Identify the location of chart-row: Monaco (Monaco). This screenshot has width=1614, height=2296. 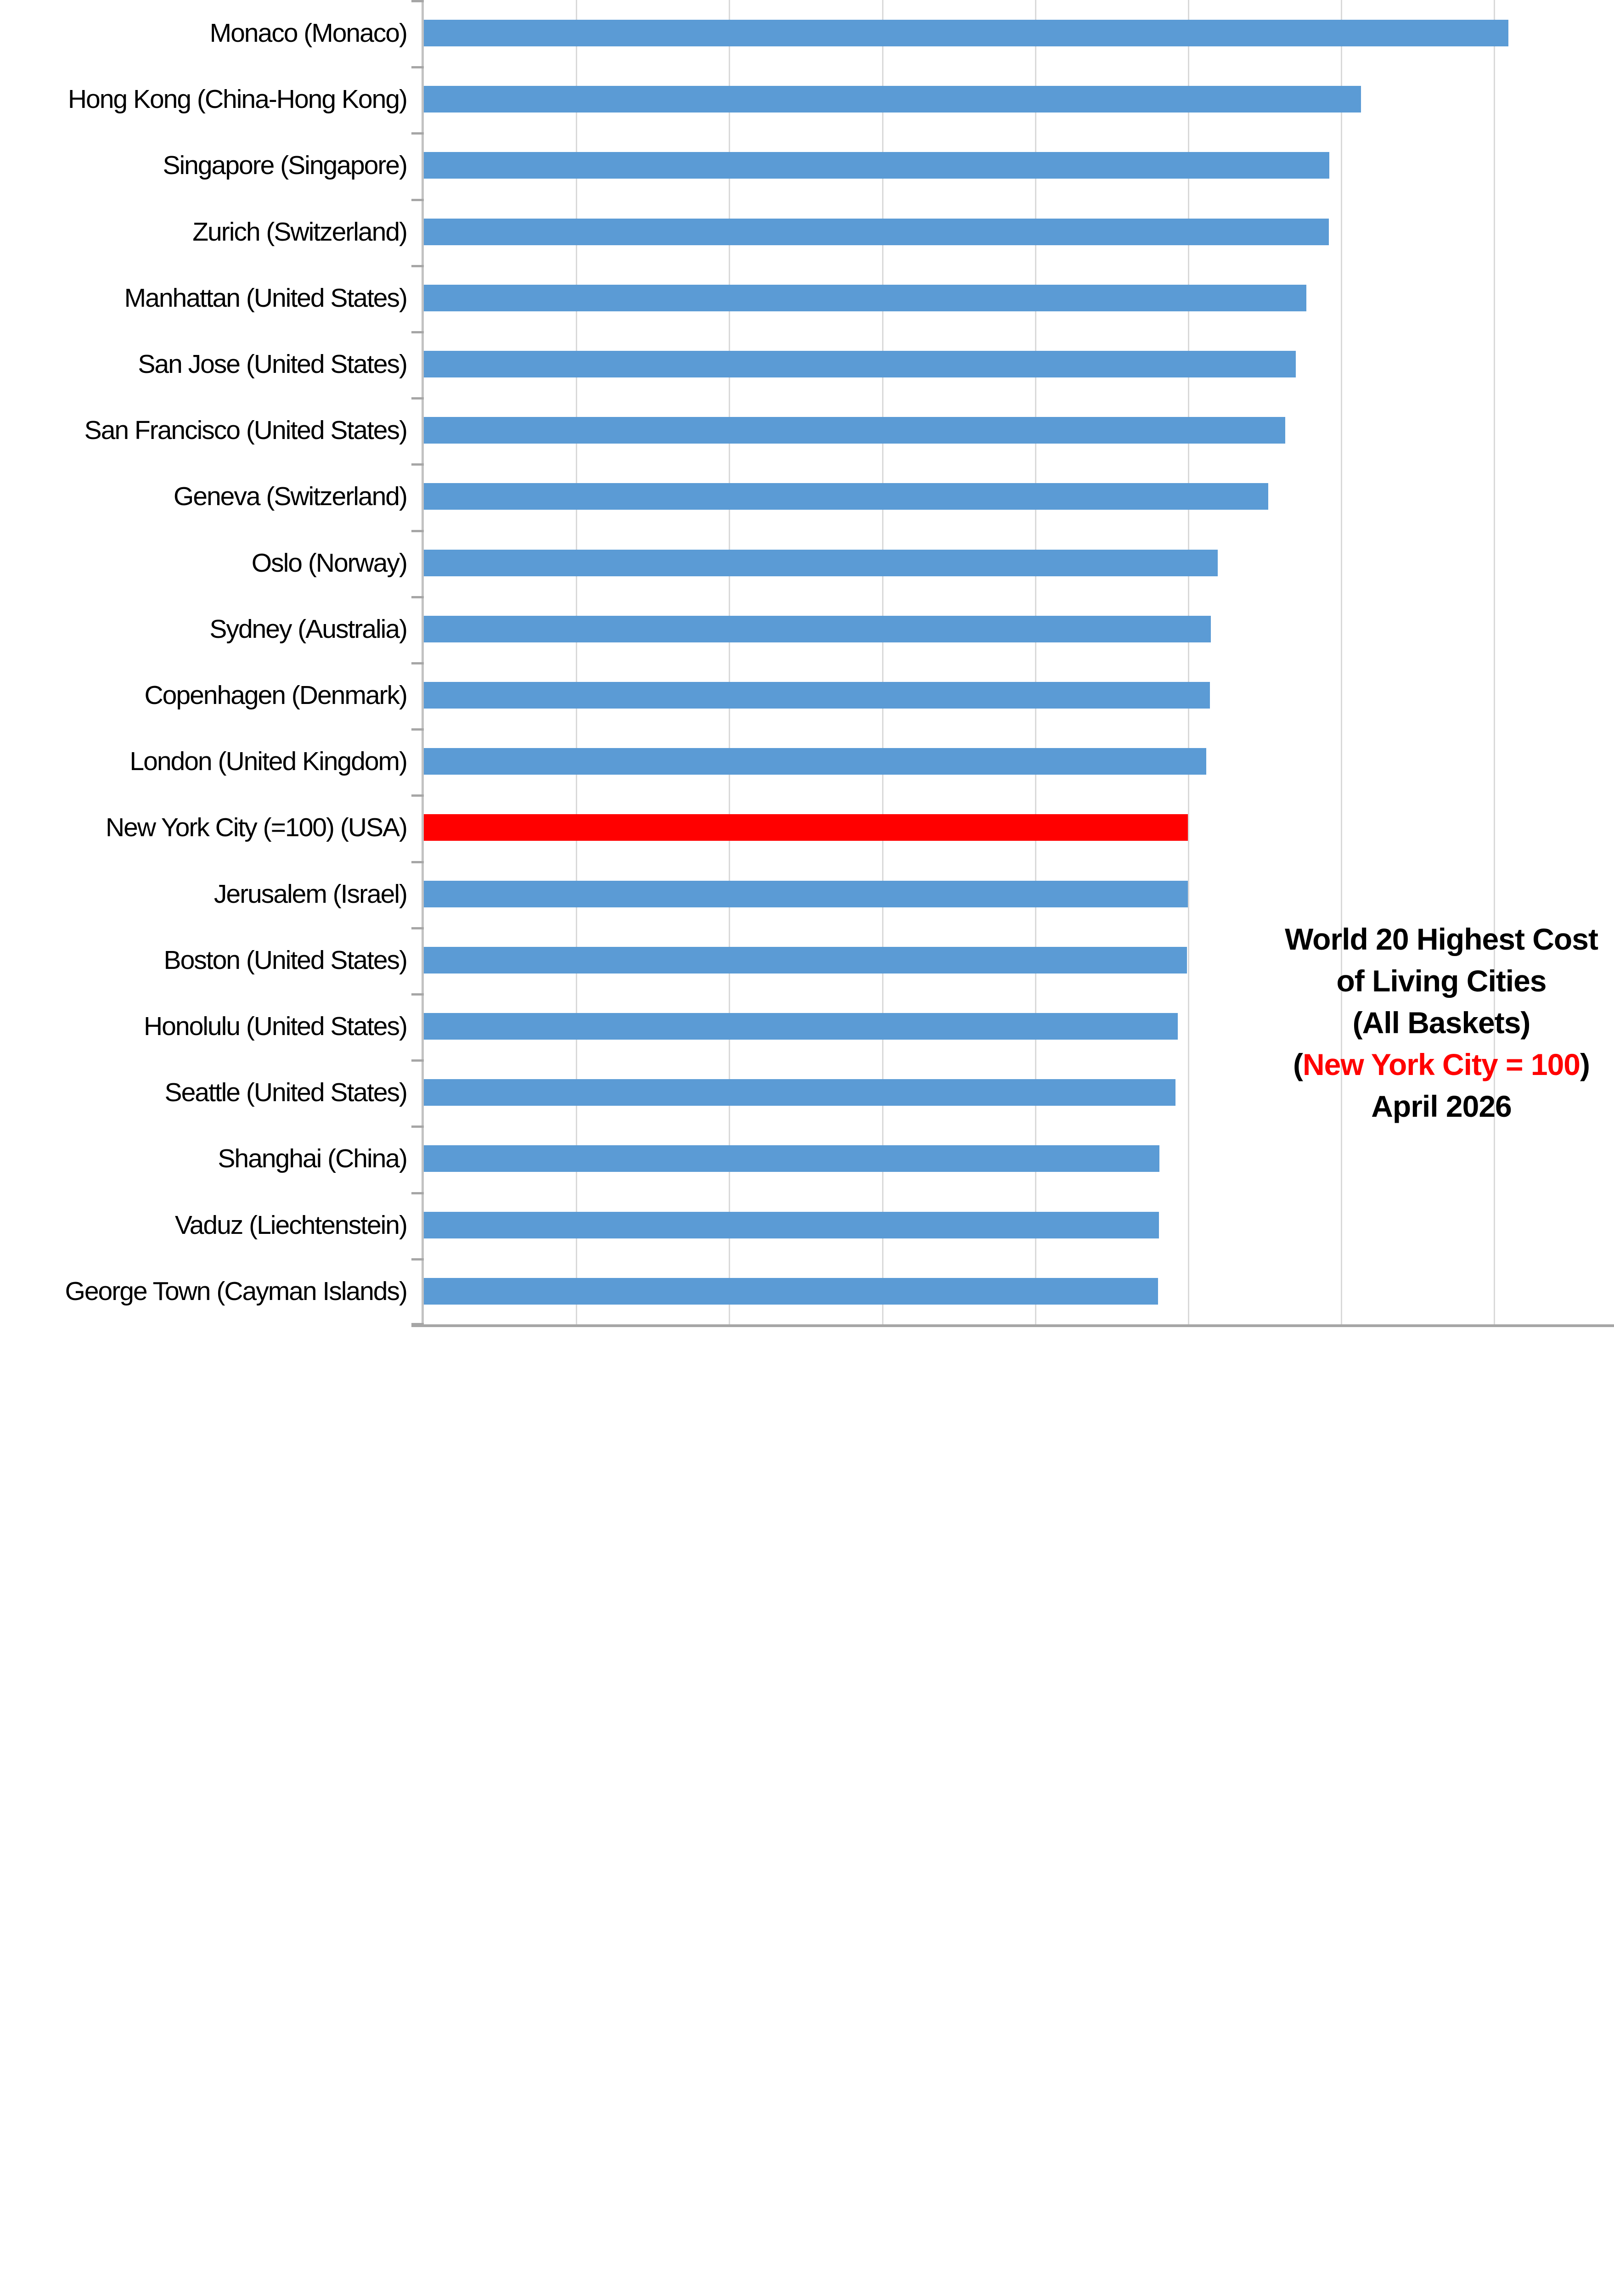
(807, 33).